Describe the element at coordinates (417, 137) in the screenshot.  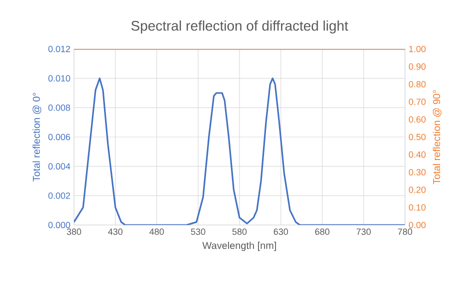
I see `y2-tick-label: 0.50` at that location.